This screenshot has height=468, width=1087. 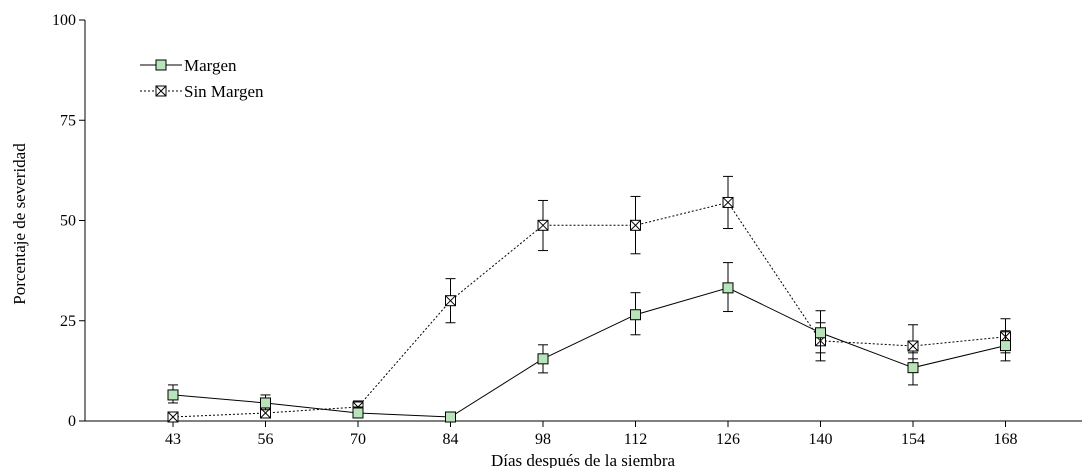 I want to click on y-ticks: 0 25 50 75 100, so click(x=68, y=221).